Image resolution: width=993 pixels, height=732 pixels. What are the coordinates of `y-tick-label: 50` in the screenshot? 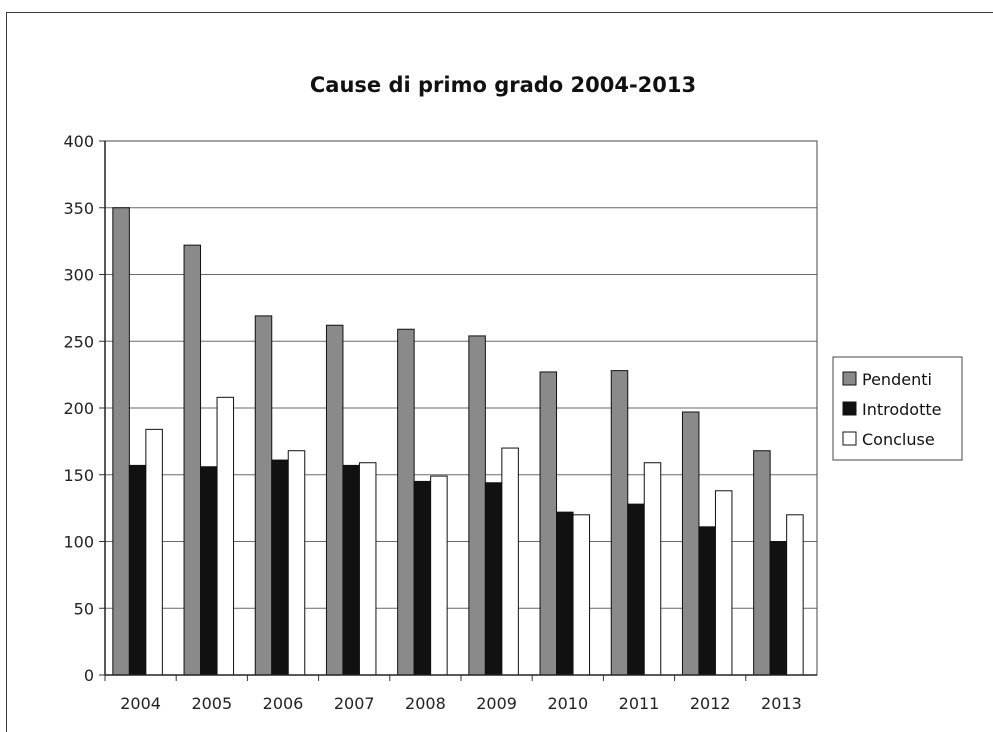 It's located at (84, 608).